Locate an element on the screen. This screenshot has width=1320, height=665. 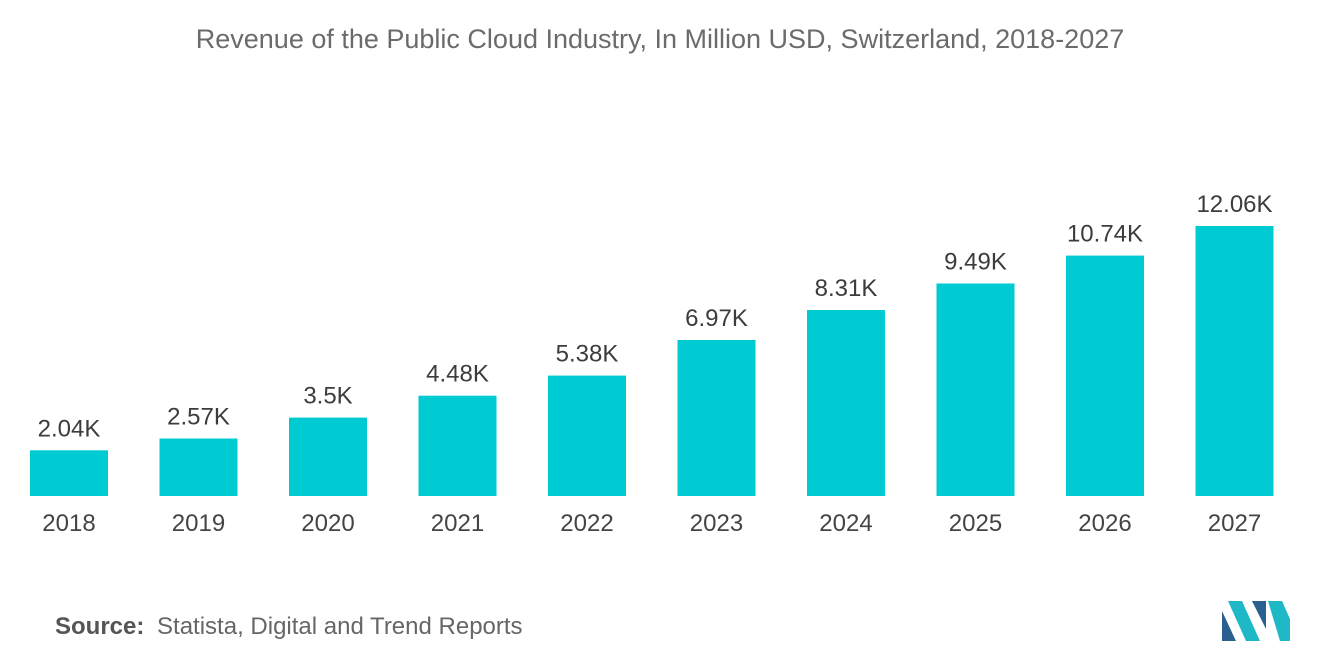
bar-2024 is located at coordinates (846, 403).